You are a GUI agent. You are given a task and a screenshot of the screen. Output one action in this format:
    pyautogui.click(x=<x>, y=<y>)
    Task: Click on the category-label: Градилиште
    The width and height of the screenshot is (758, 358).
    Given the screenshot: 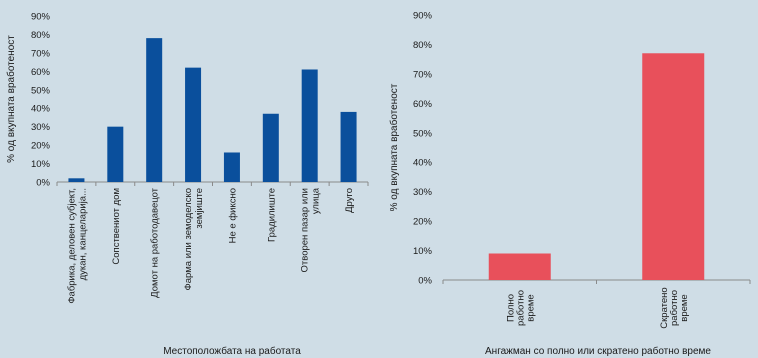 What is the action you would take?
    pyautogui.click(x=271, y=215)
    